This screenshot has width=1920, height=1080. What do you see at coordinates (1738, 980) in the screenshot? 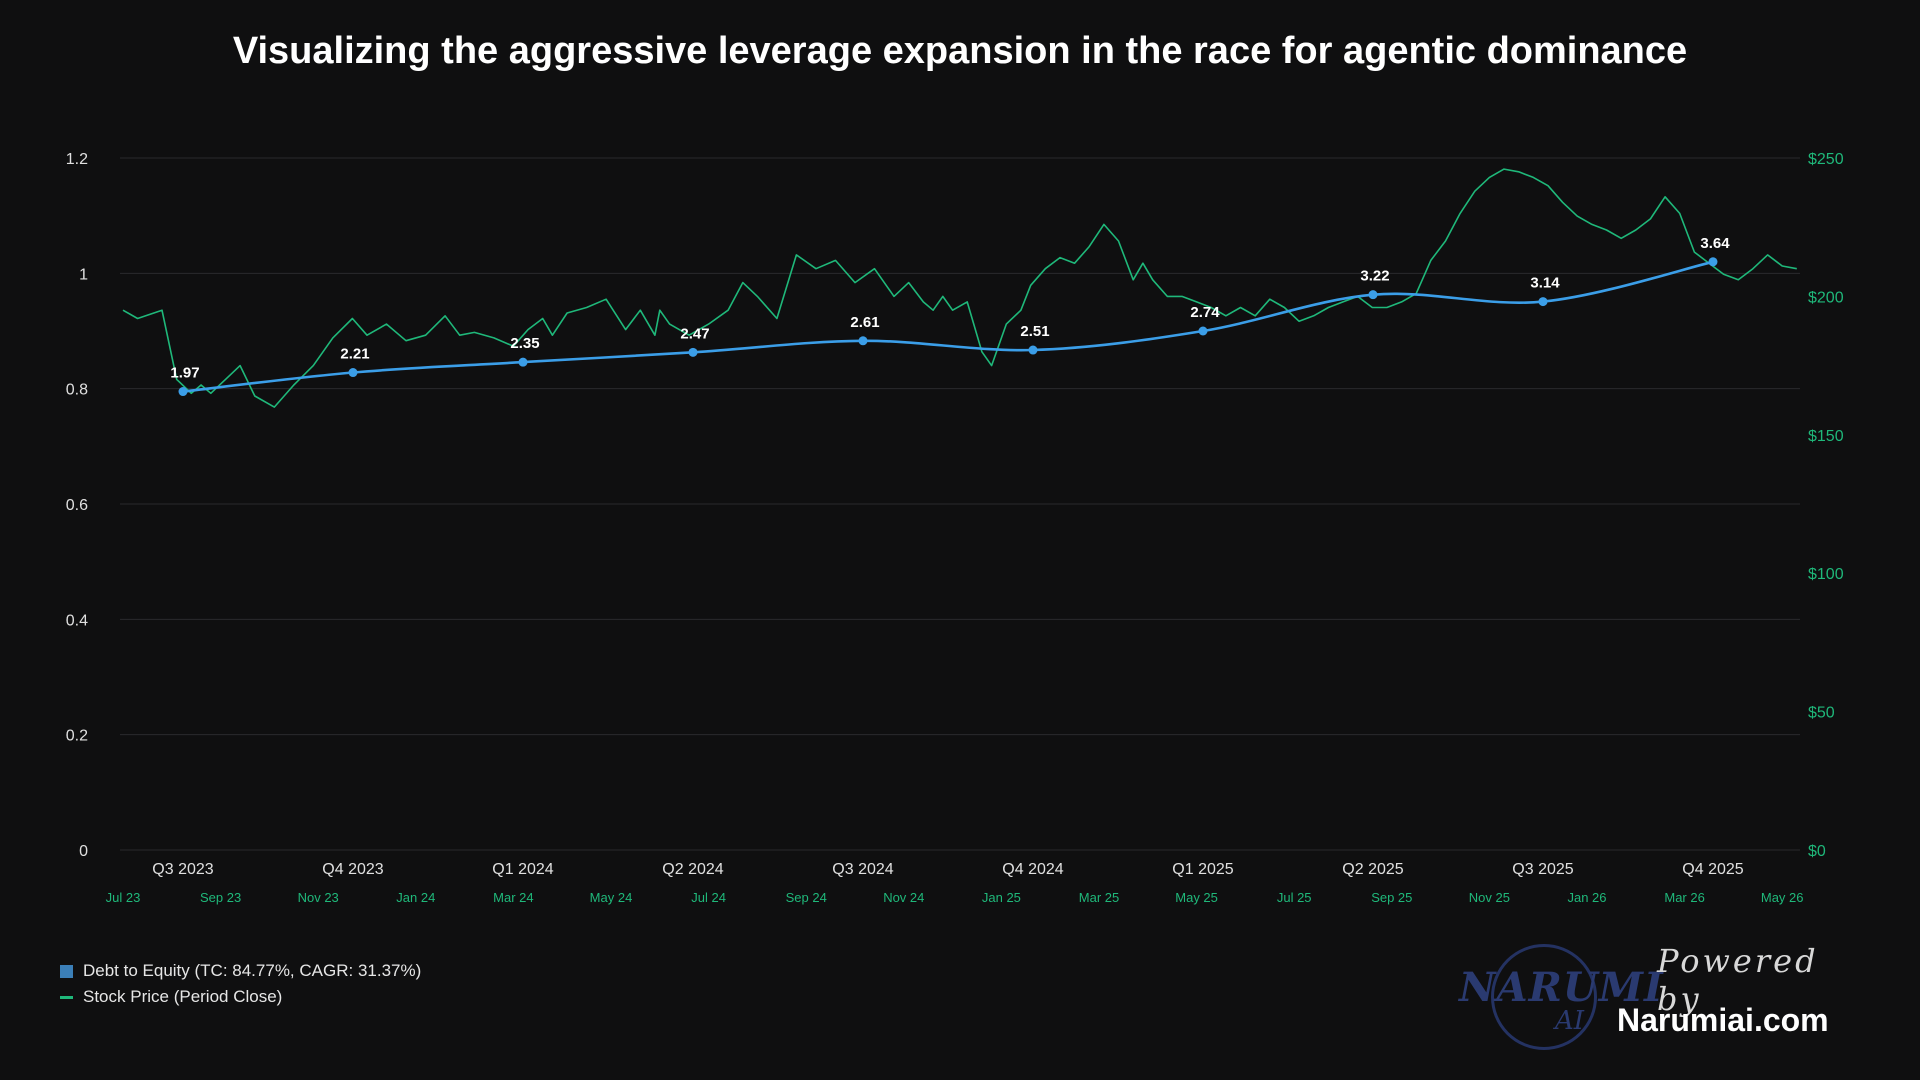
I see `powered-by-text: Powered by` at bounding box center [1738, 980].